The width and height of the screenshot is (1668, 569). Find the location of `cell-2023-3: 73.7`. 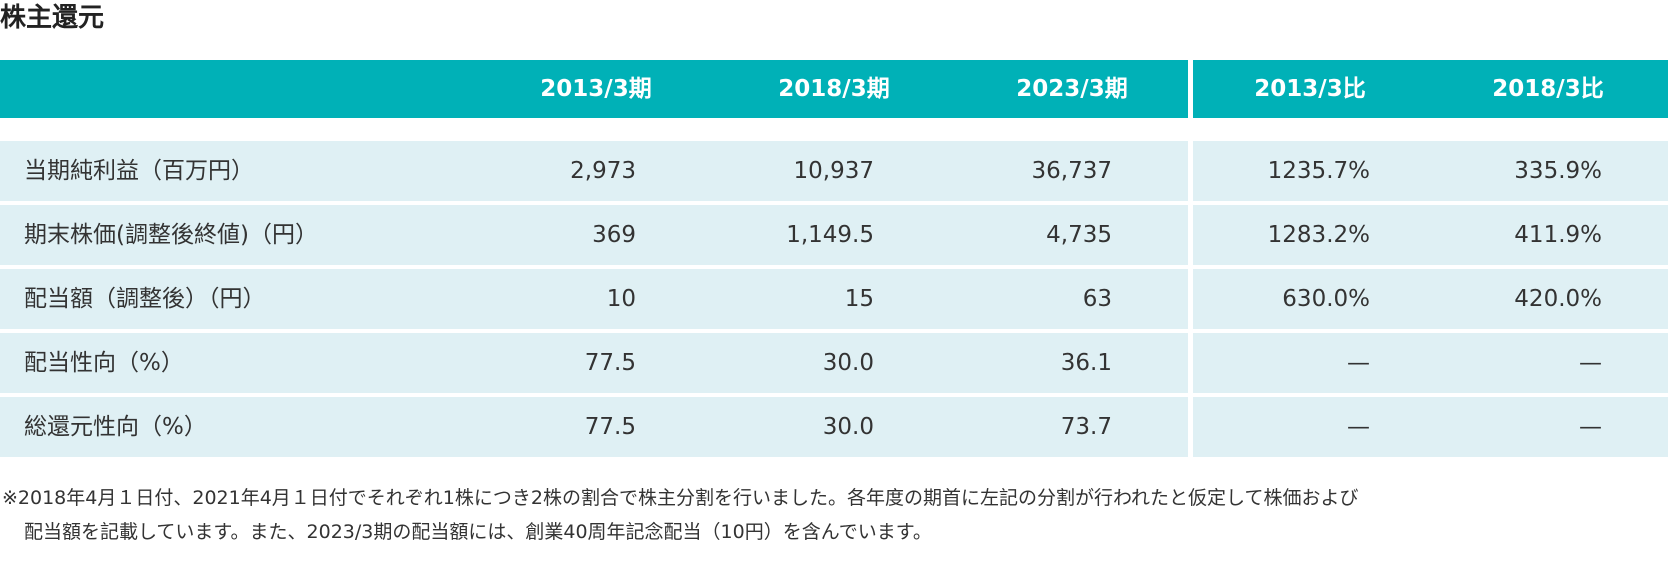

cell-2023-3: 73.7 is located at coordinates (1086, 427).